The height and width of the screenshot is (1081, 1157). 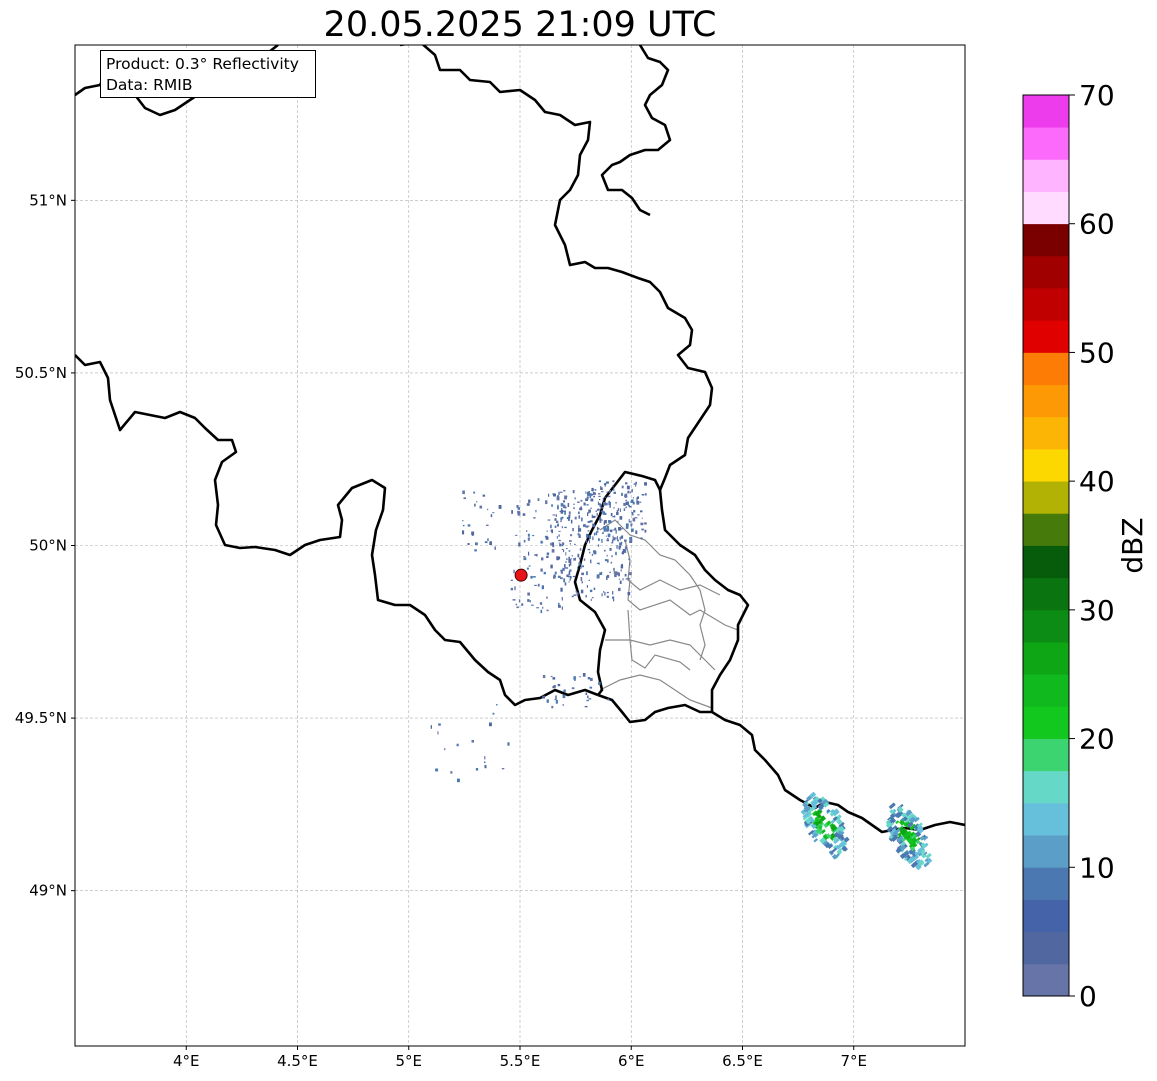 What do you see at coordinates (1132, 545) in the screenshot?
I see `colorbar-title: dBZ` at bounding box center [1132, 545].